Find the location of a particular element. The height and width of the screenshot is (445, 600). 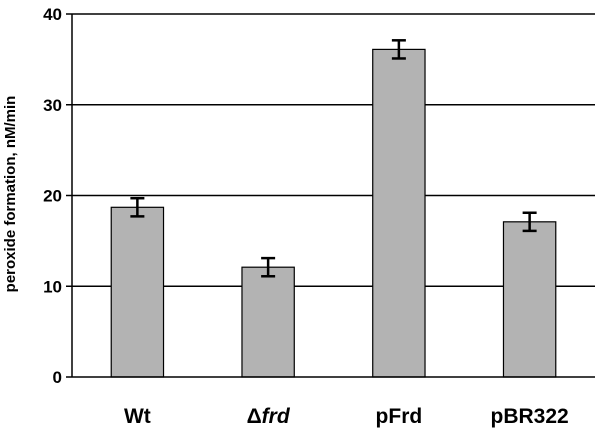

x-category-labels: Wt Δfrd pFrd pBR322 is located at coordinates (346, 416).